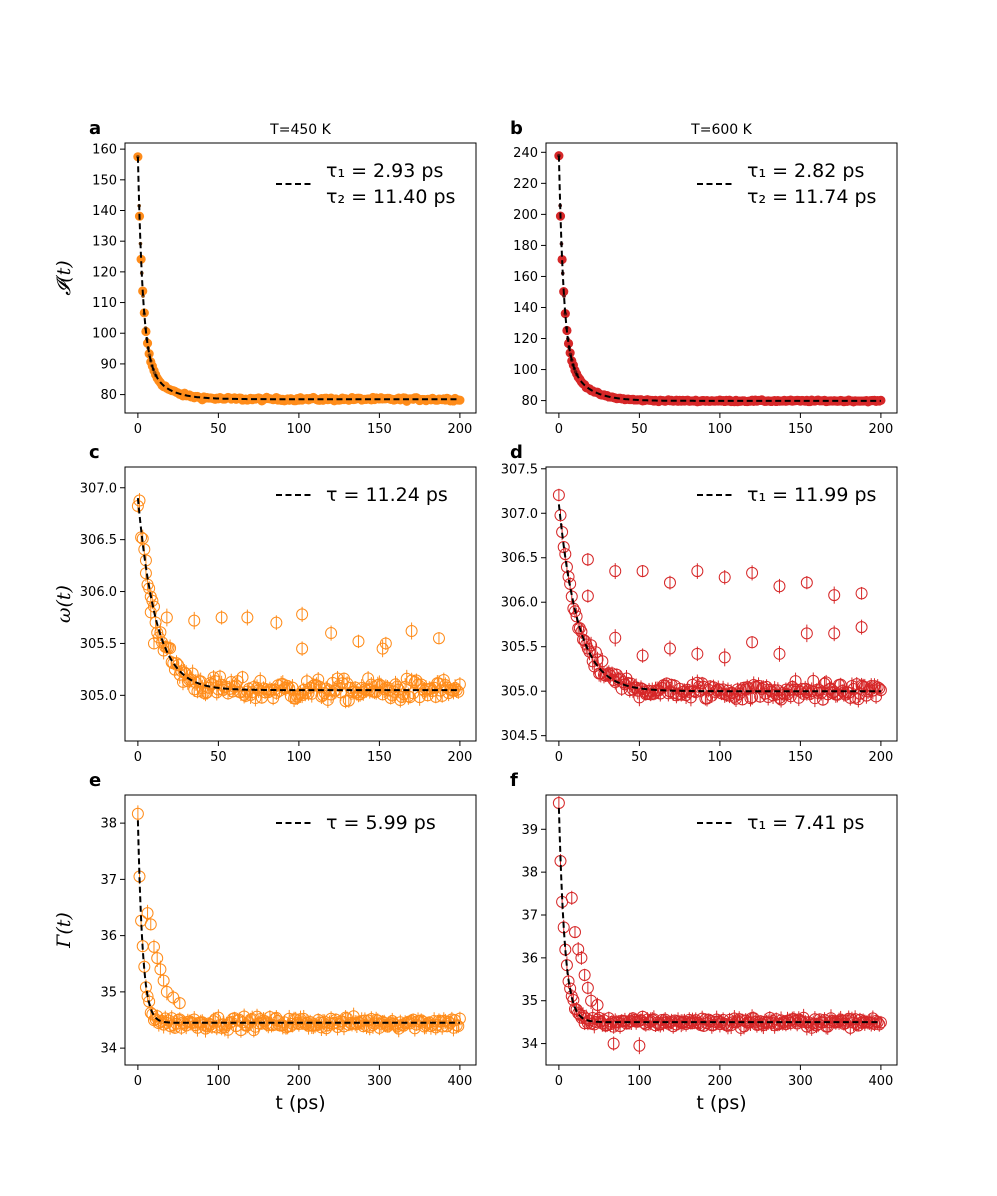  What do you see at coordinates (721, 130) in the screenshot?
I see `chart-title: T=600 K` at bounding box center [721, 130].